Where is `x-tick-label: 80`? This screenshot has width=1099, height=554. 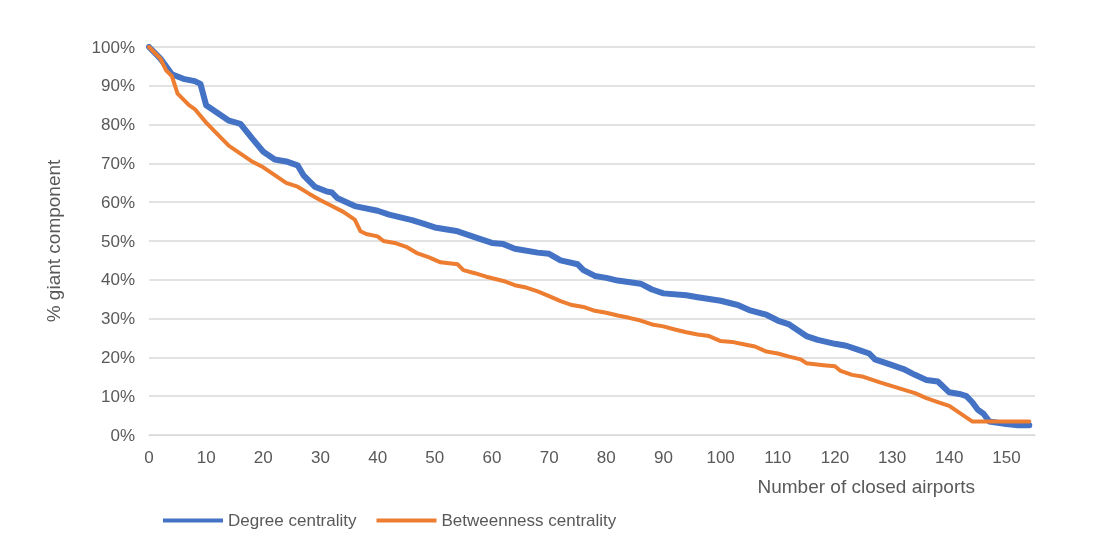 x-tick-label: 80 is located at coordinates (606, 457).